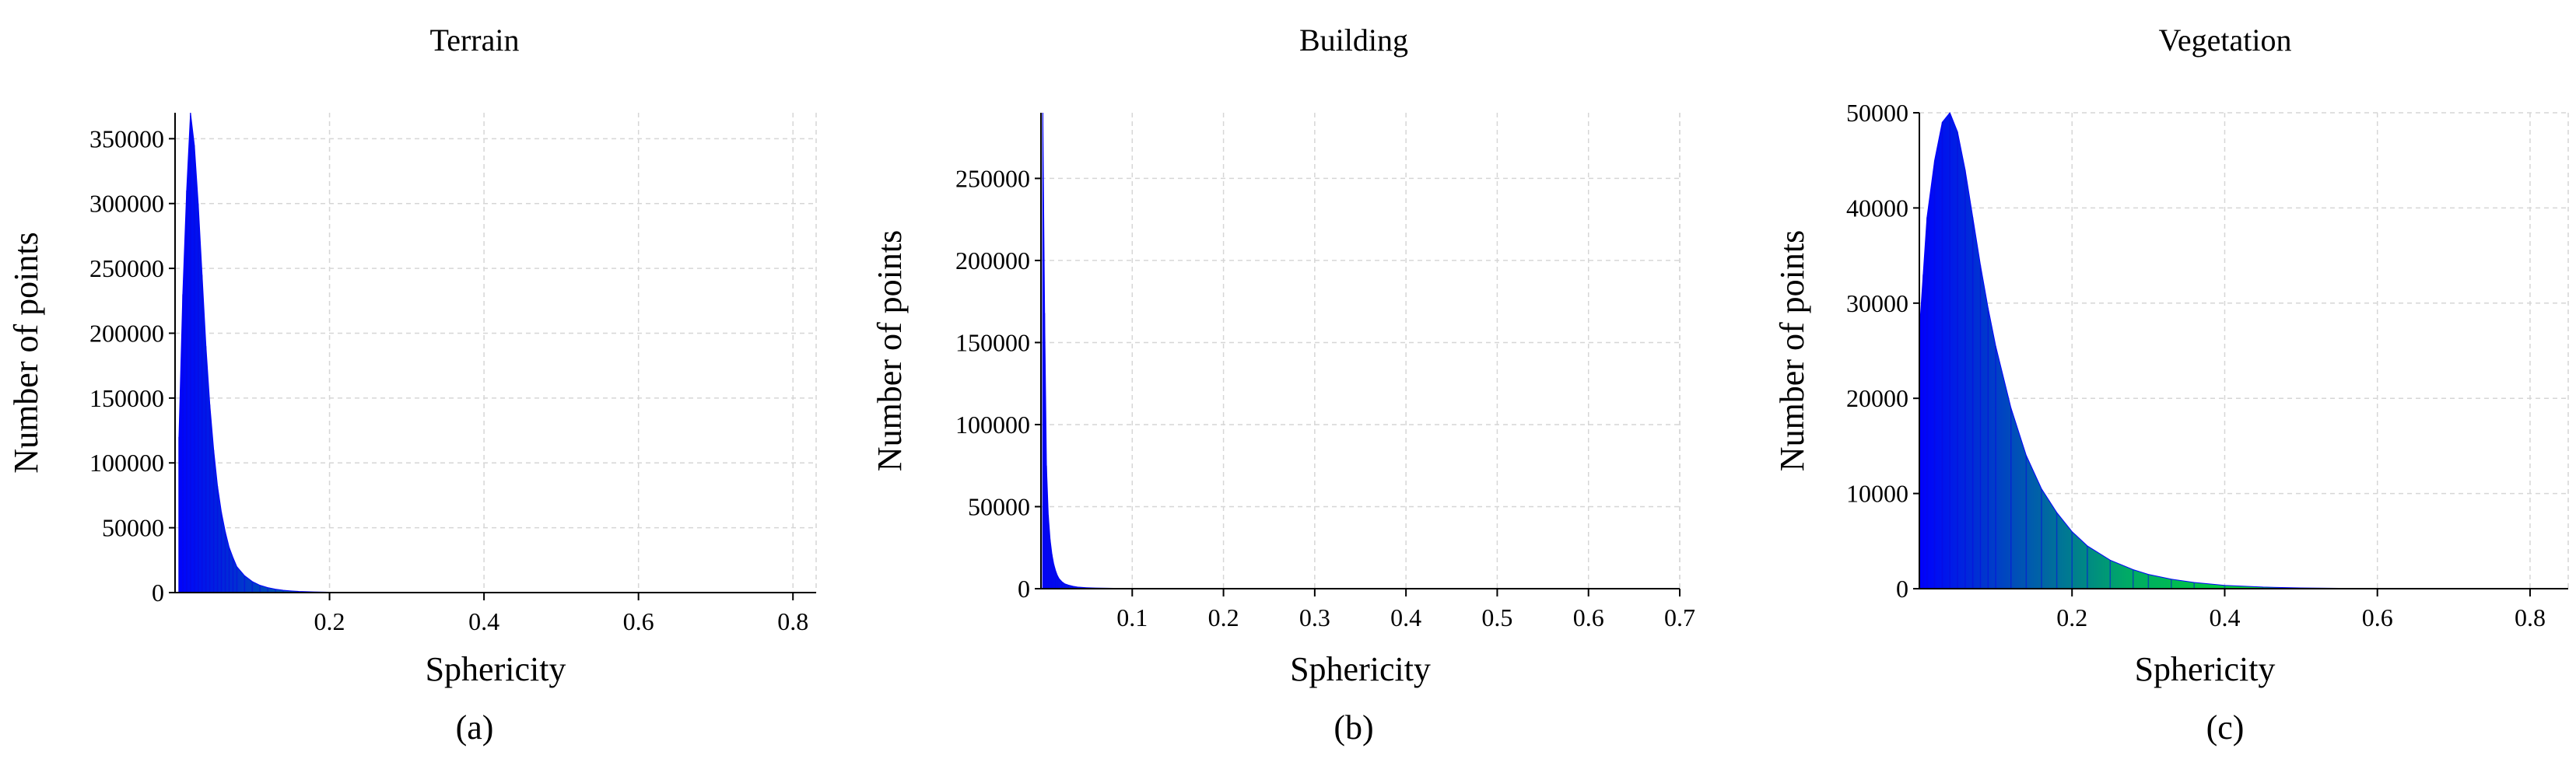 Image resolution: width=2576 pixels, height=766 pixels. Describe the element at coordinates (1877, 208) in the screenshot. I see `y-tick-label-5: 40000` at that location.